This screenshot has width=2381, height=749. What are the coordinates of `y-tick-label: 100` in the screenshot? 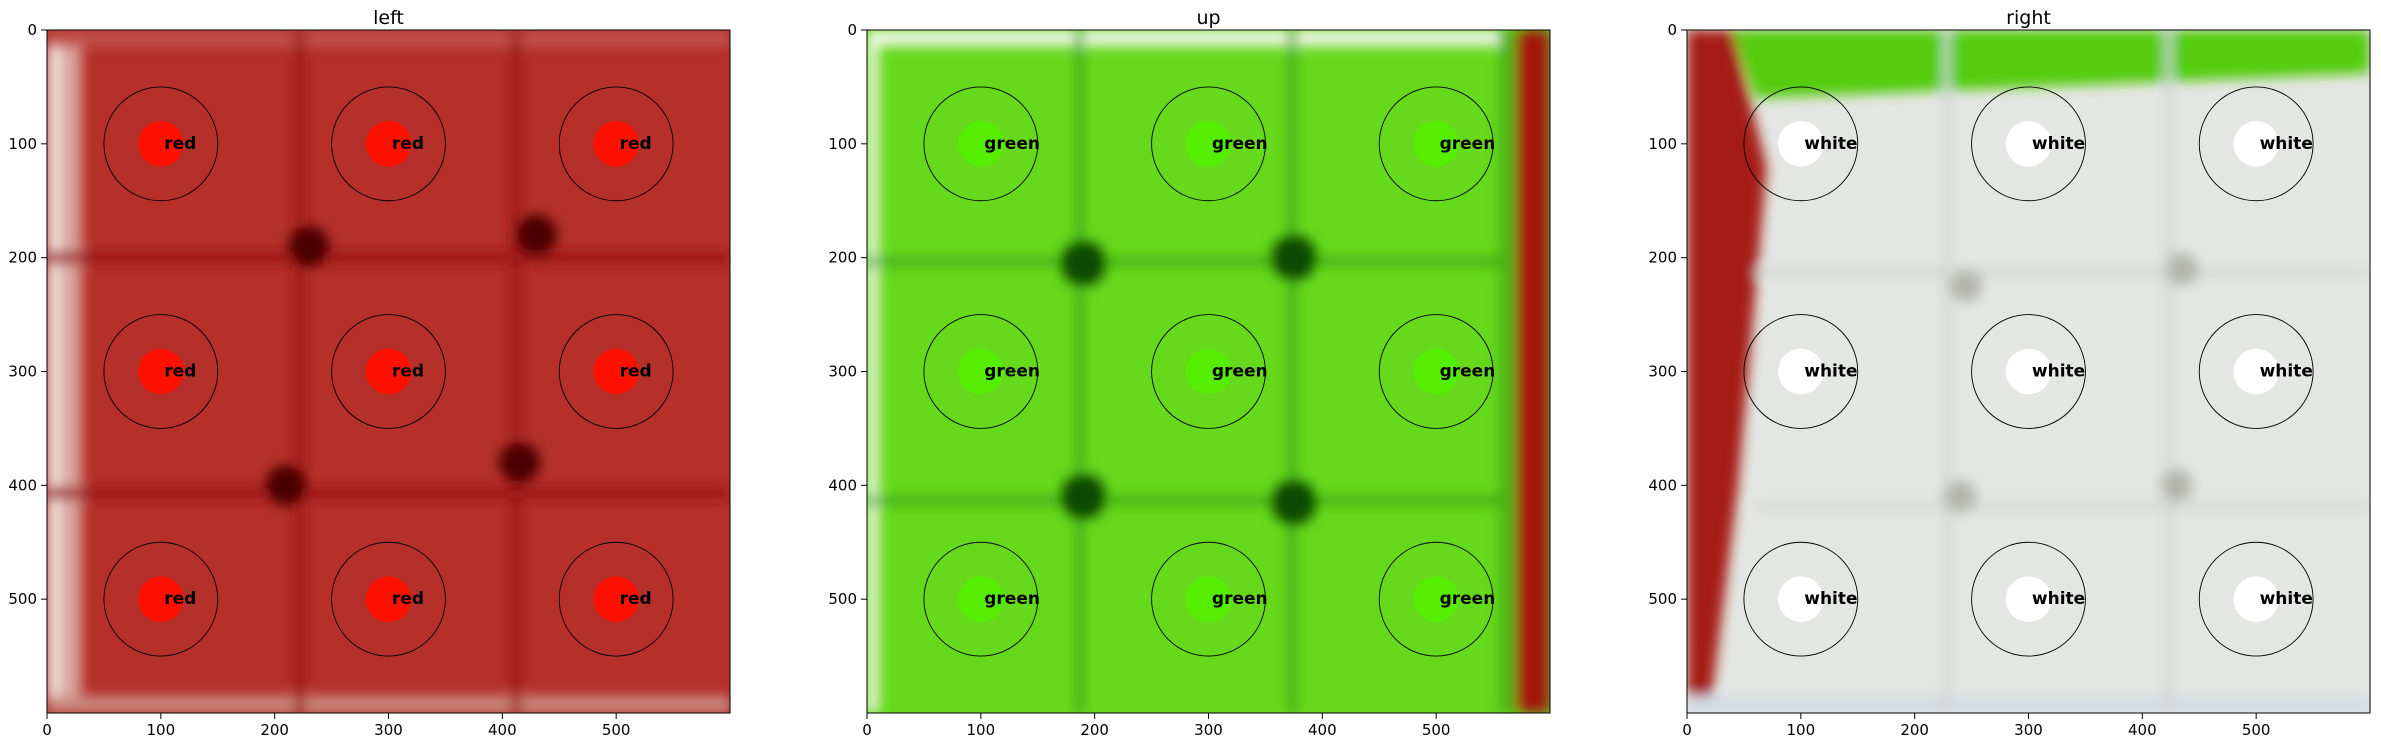 It's located at (842, 144).